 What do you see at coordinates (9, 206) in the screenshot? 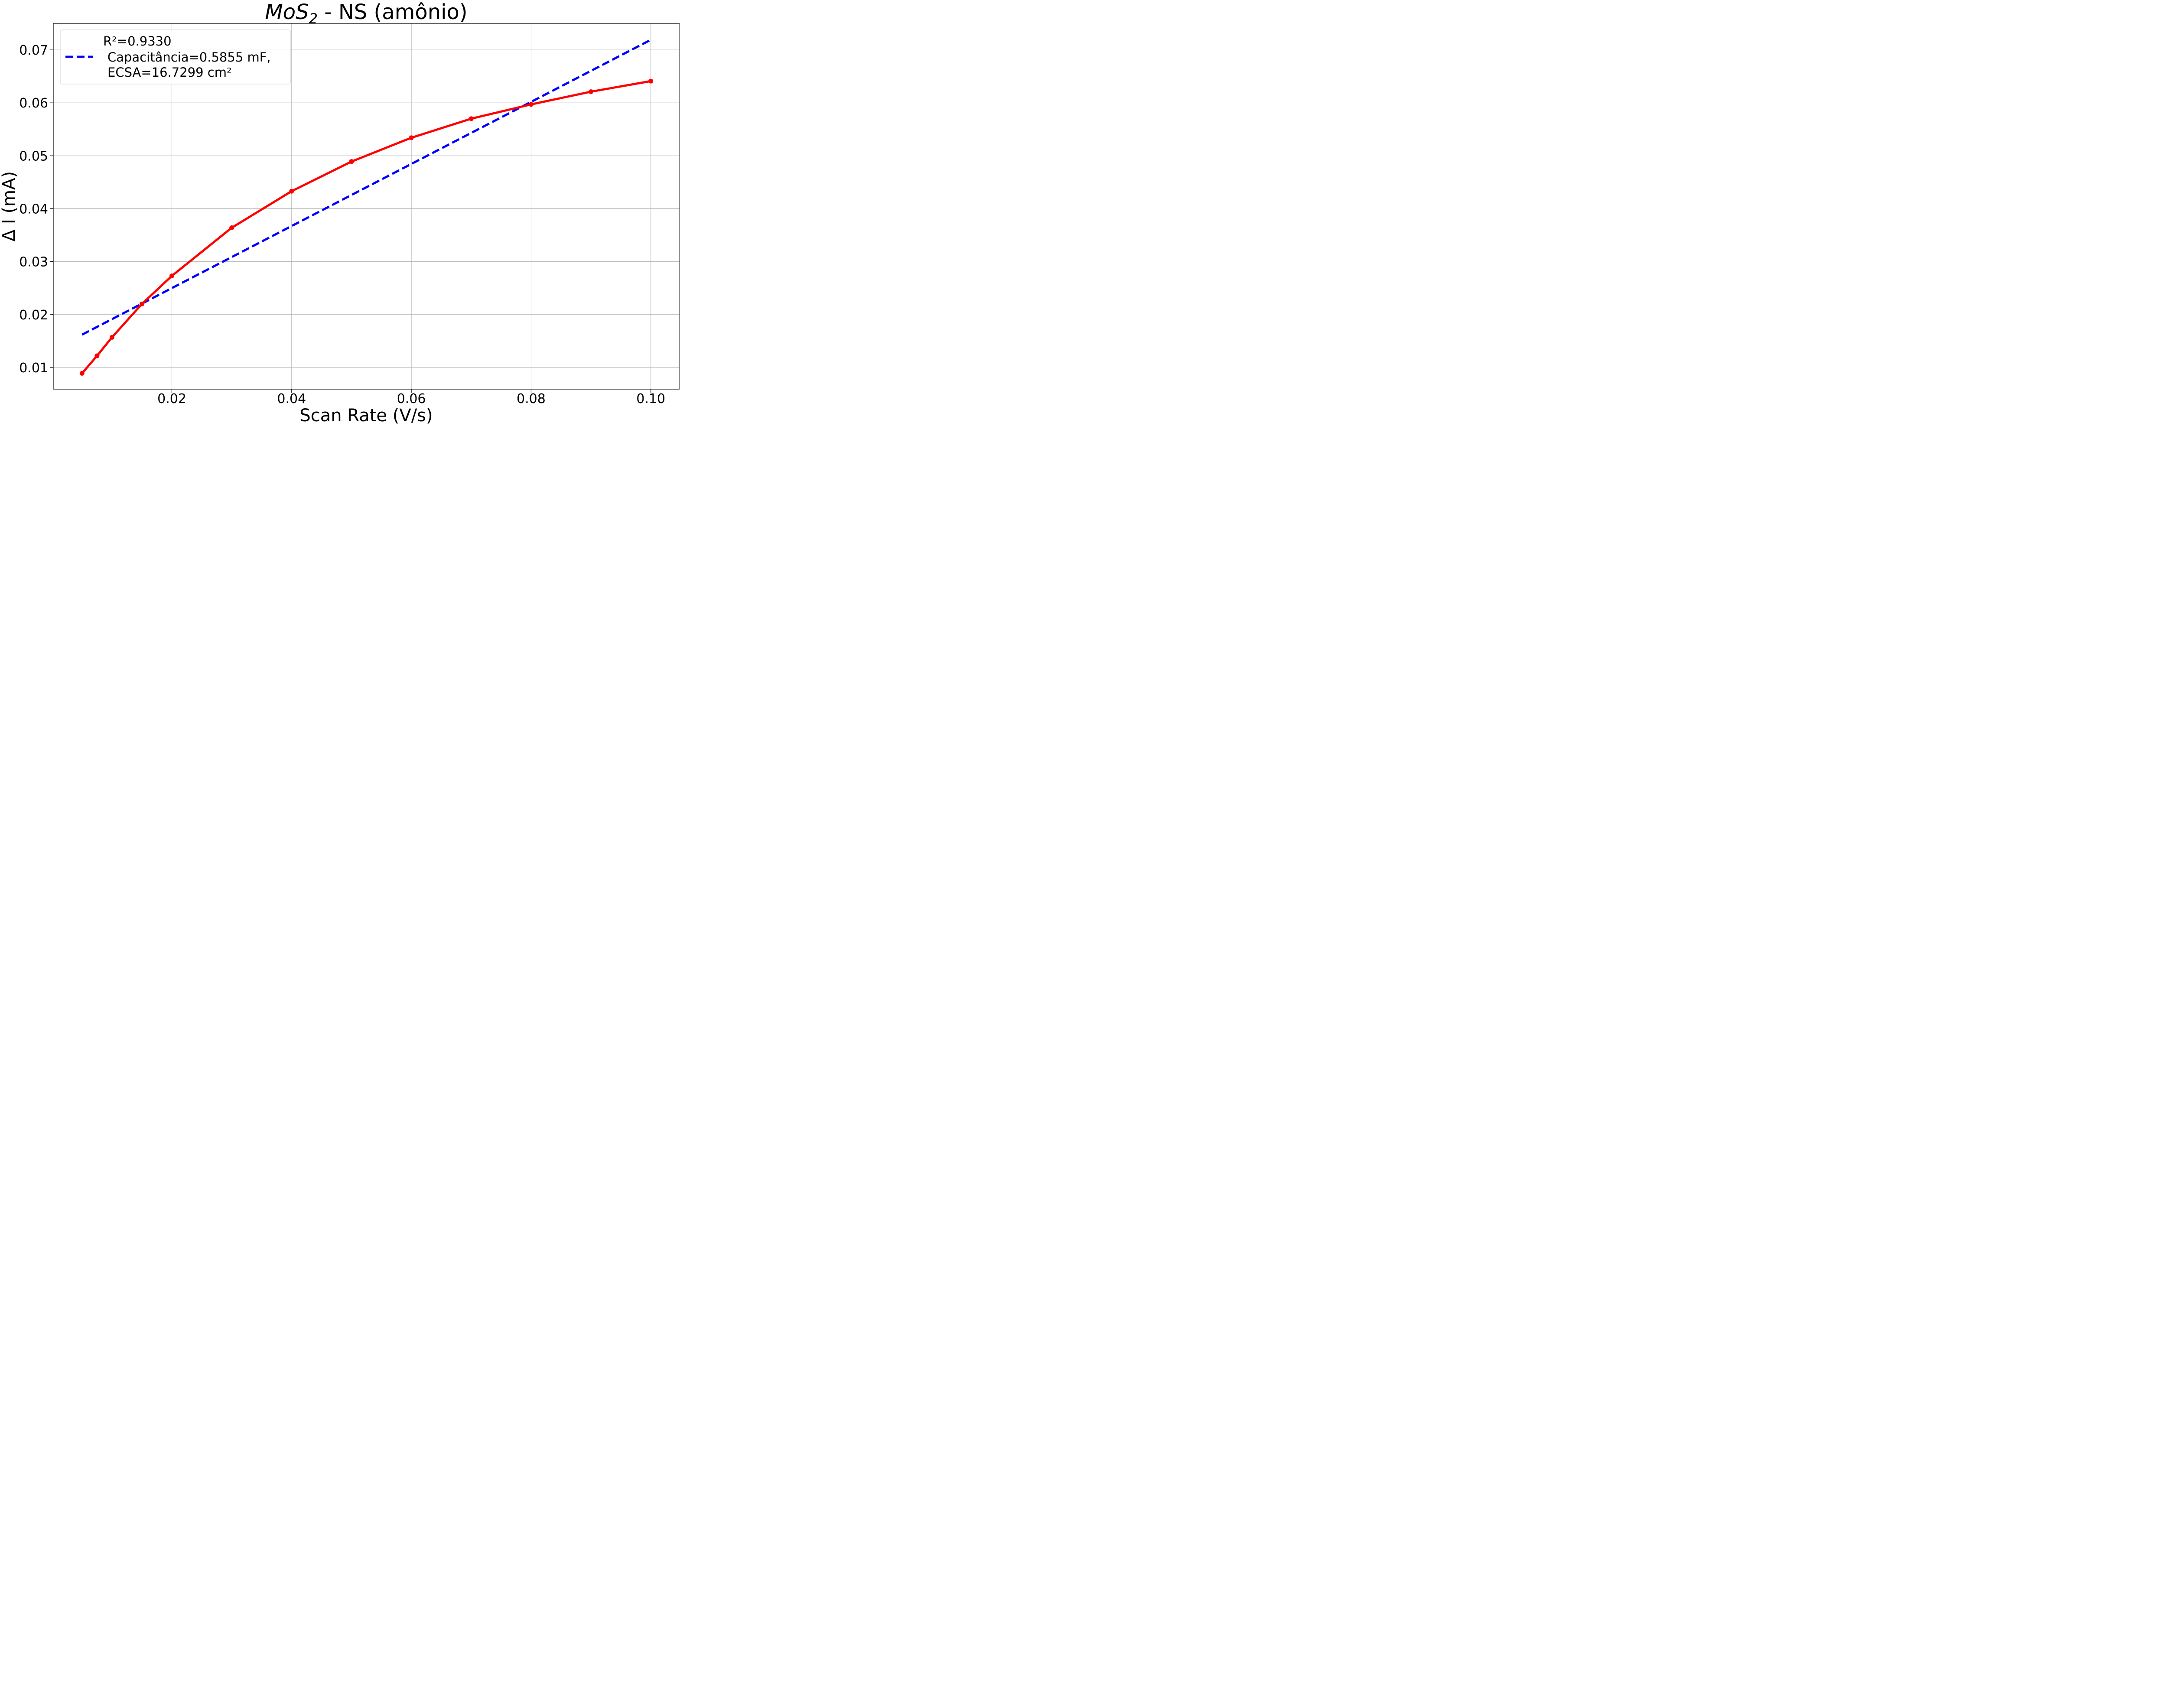
I see `y-axis-label: Δ I (mA)` at bounding box center [9, 206].